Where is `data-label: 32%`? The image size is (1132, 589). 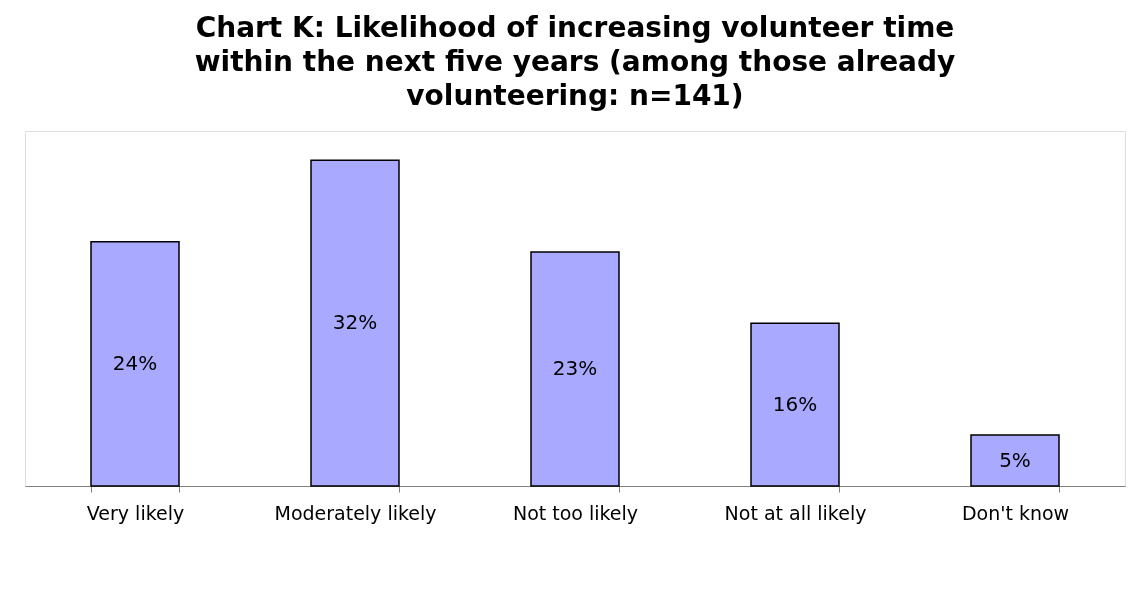 data-label: 32% is located at coordinates (355, 322).